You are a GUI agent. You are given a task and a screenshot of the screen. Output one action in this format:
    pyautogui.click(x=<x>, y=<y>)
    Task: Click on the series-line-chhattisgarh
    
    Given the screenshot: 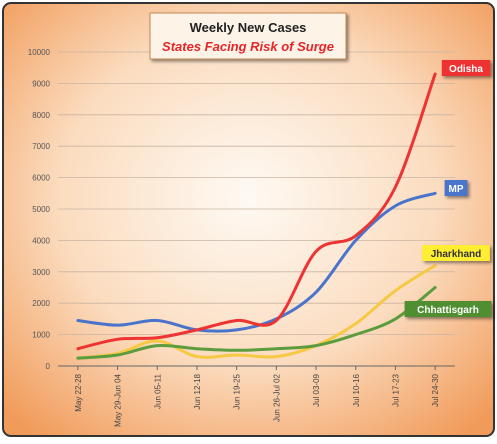 What is the action you would take?
    pyautogui.click(x=256, y=323)
    